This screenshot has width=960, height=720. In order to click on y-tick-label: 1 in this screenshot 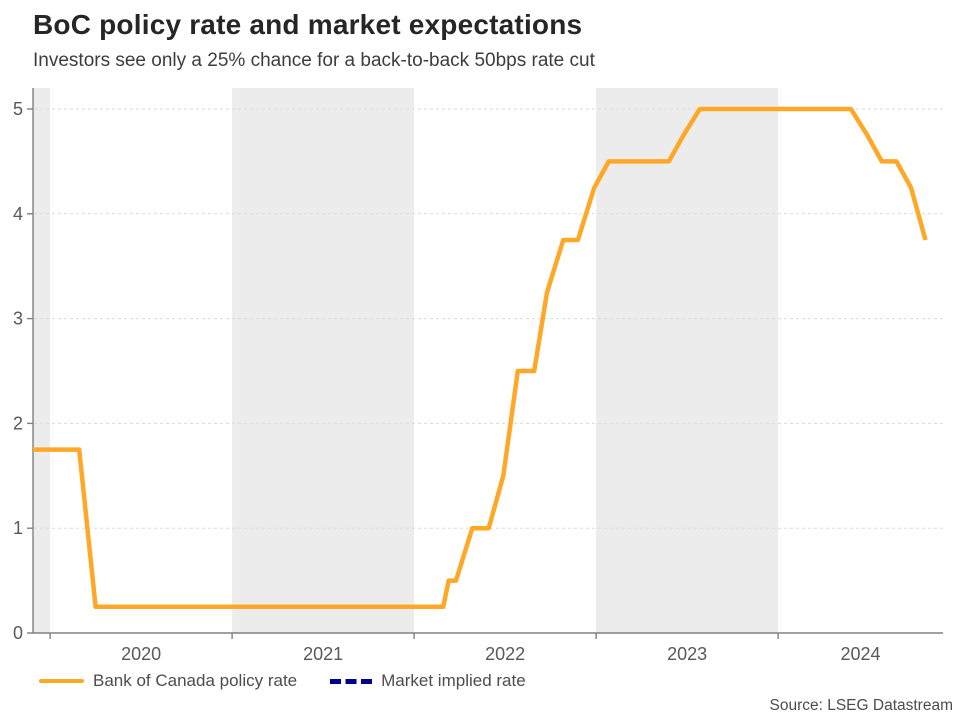, I will do `click(18, 528)`.